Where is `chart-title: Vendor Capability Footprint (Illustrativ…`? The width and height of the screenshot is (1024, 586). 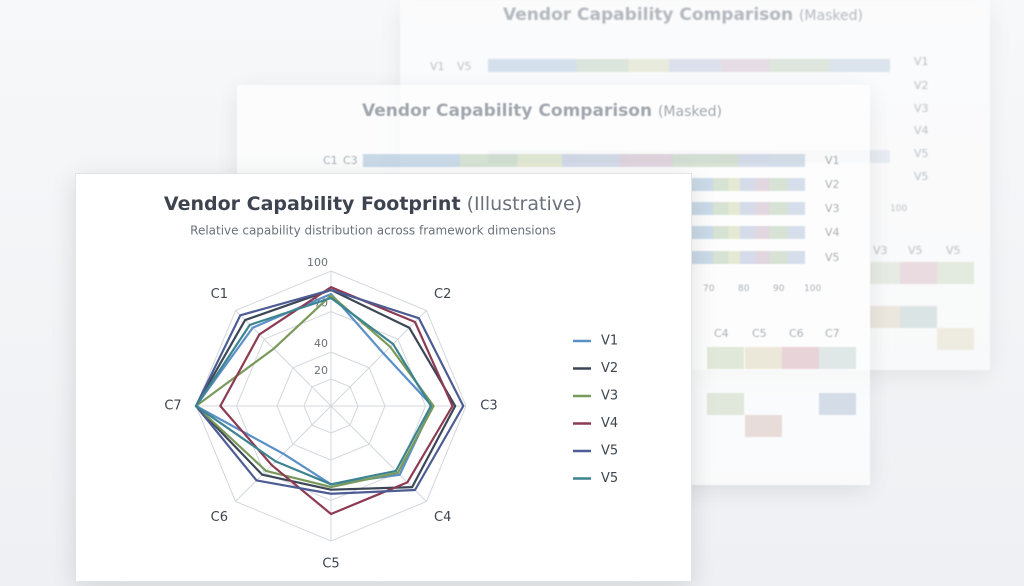 chart-title: Vendor Capability Footprint (Illustrativ… is located at coordinates (373, 204).